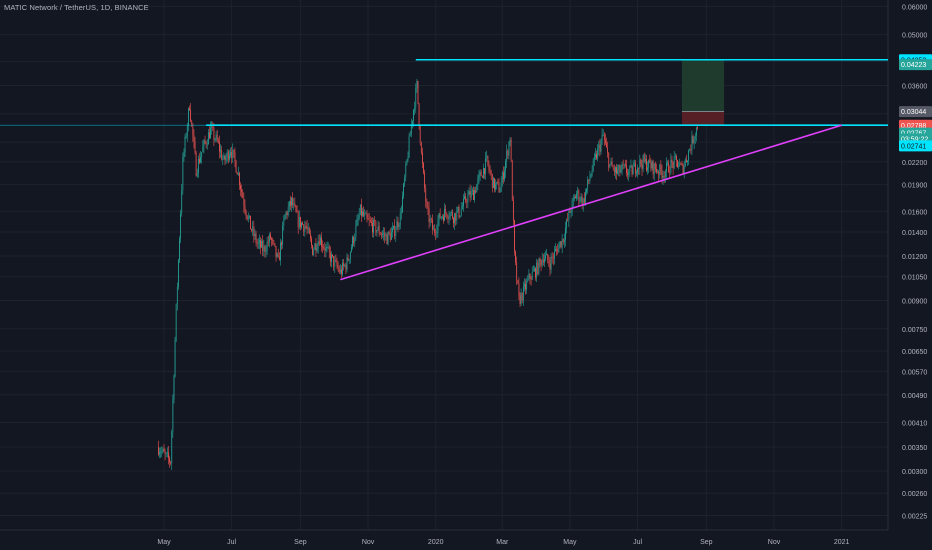 This screenshot has width=932, height=550. What do you see at coordinates (231, 542) in the screenshot?
I see `x-tick-label: Jul` at bounding box center [231, 542].